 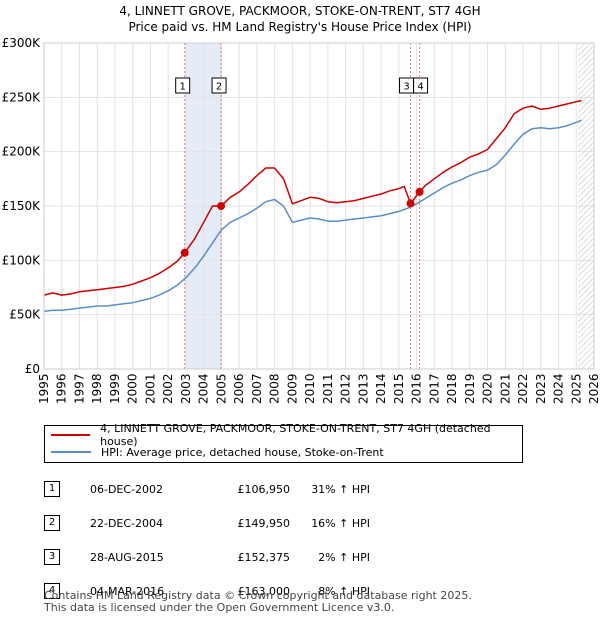 What do you see at coordinates (22, 152) in the screenshot?
I see `y-tick-label: £200K` at bounding box center [22, 152].